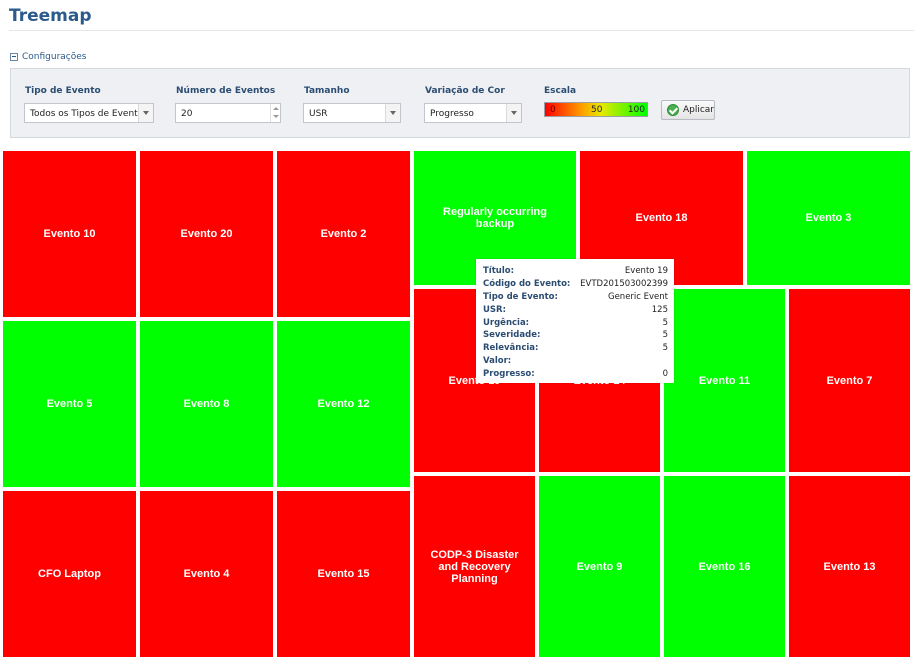  I want to click on tooltip-row: Título: Evento 19, so click(575, 271).